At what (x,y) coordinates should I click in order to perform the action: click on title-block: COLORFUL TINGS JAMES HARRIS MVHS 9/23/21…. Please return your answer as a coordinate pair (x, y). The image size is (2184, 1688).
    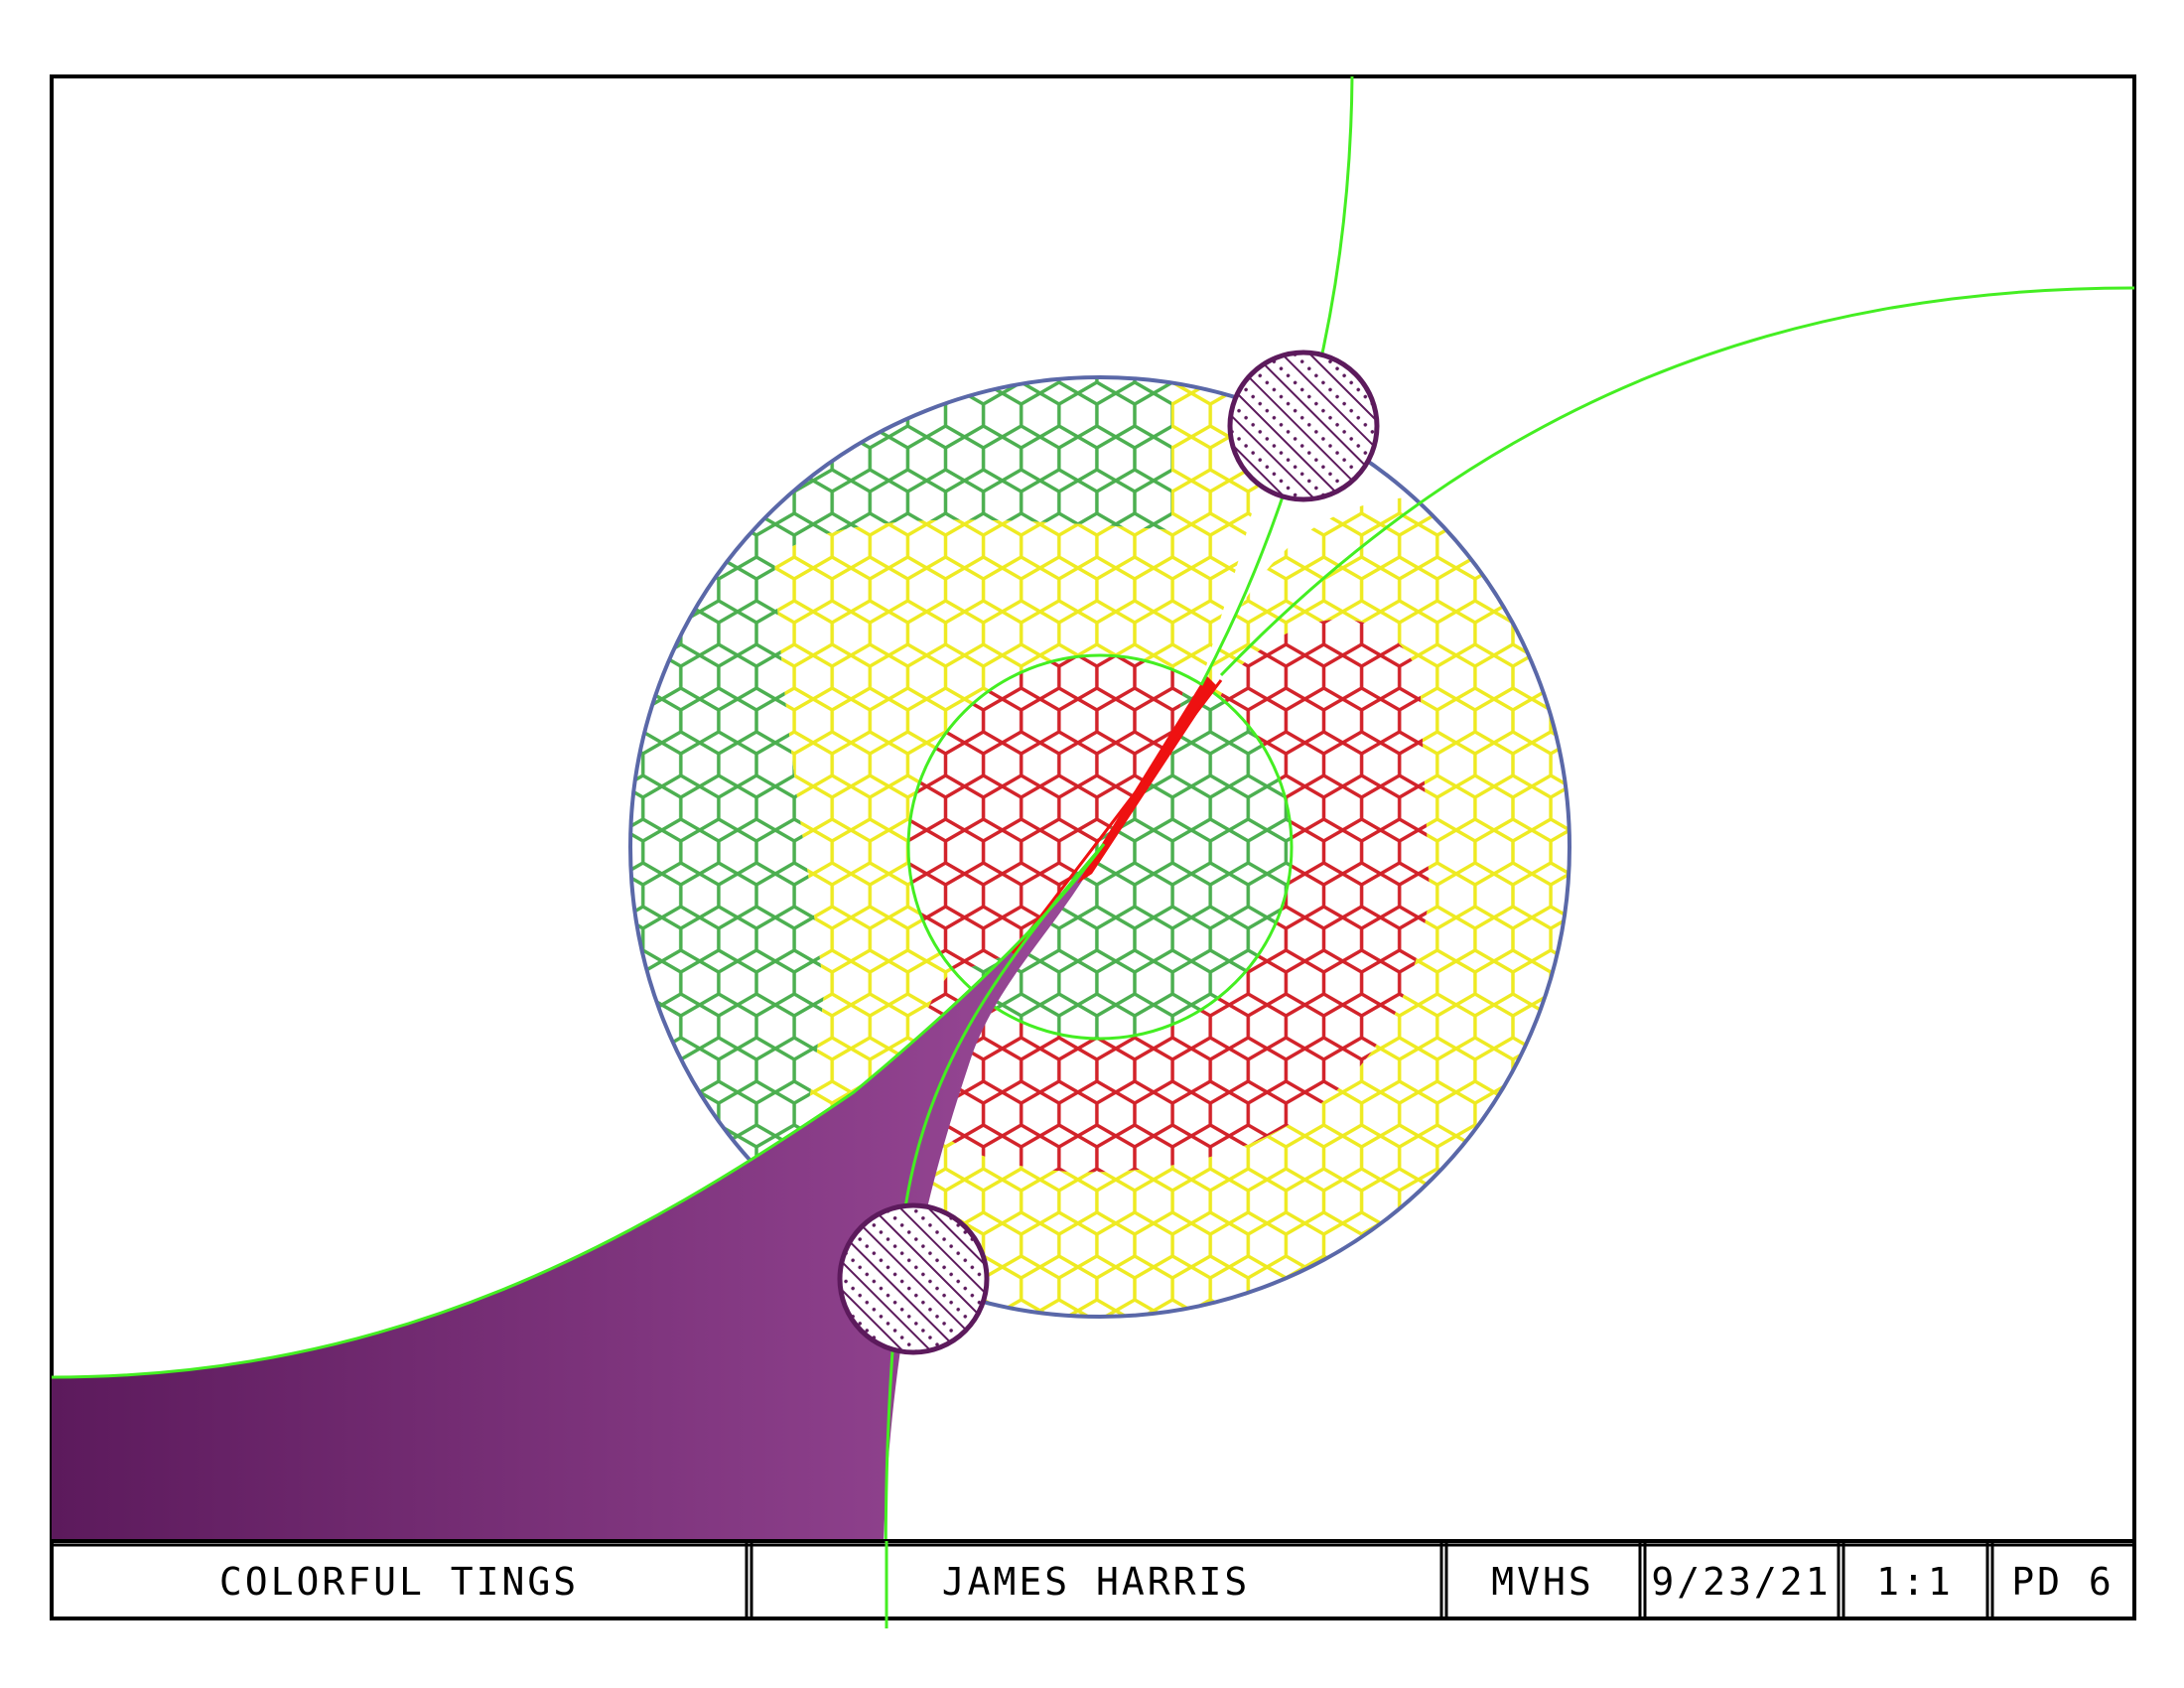
    Looking at the image, I should click on (1093, 1583).